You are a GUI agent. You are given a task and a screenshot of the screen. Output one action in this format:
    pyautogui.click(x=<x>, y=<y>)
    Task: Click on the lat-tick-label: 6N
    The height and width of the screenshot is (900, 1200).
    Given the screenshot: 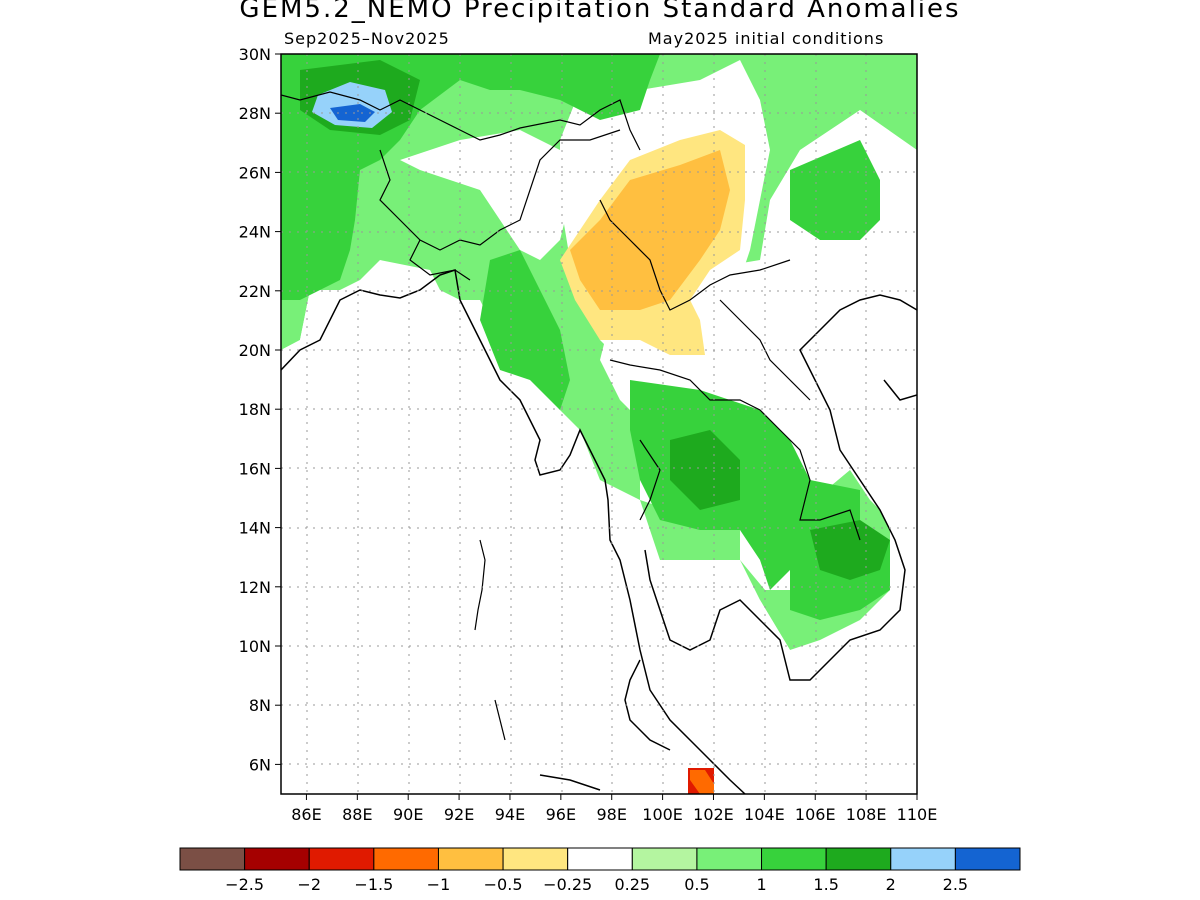 What is the action you would take?
    pyautogui.click(x=260, y=764)
    